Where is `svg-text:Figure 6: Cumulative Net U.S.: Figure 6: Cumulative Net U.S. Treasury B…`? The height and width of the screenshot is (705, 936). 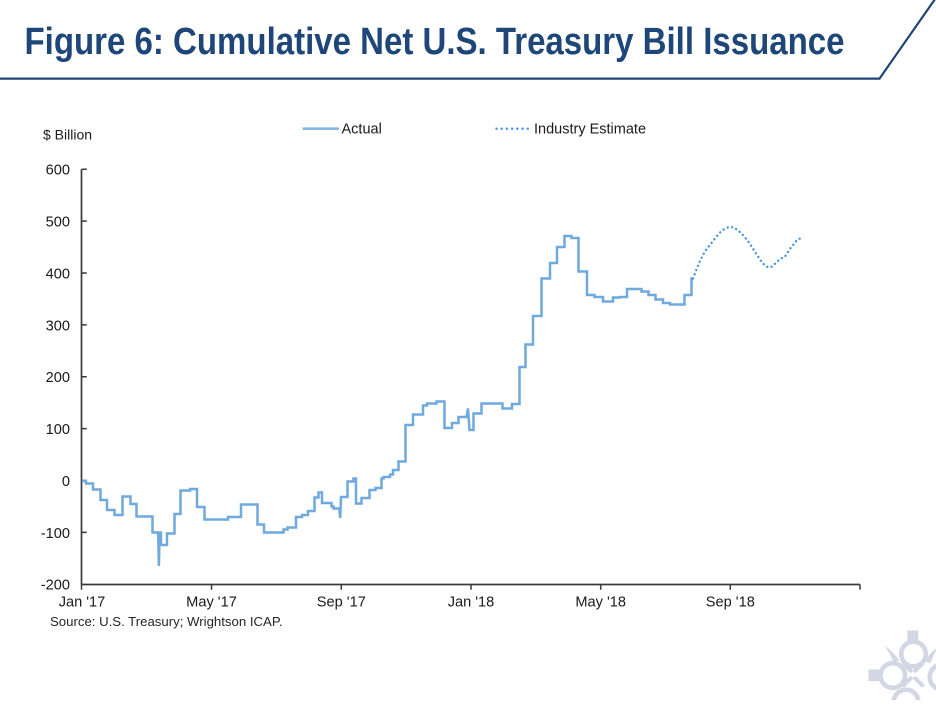 svg-text:Figure 6: Cumulative Net U.S.: Figure 6: Cumulative Net U.S. Treasury B… is located at coordinates (435, 42).